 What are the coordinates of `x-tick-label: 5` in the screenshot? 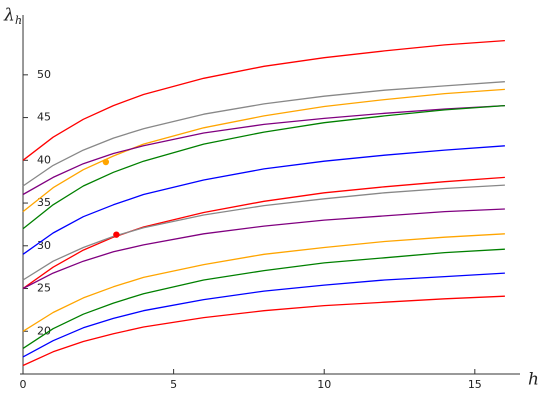 It's located at (173, 384).